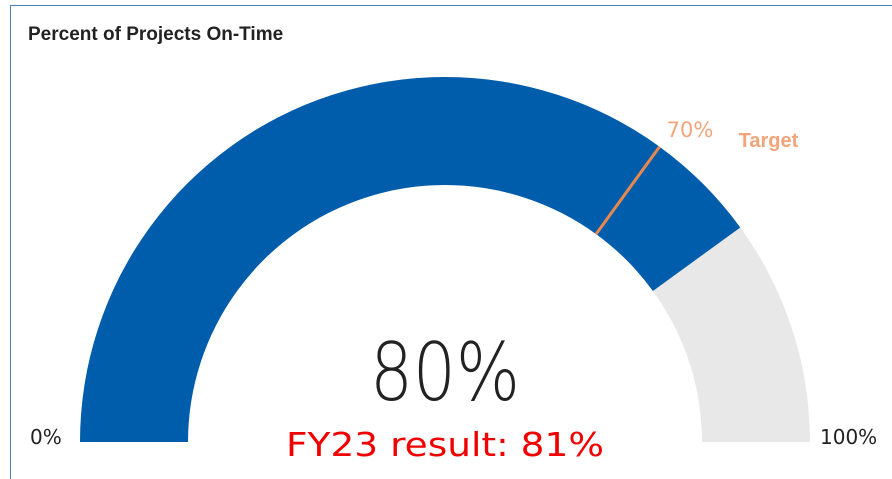 The width and height of the screenshot is (892, 479). I want to click on value-label: 80%, so click(445, 372).